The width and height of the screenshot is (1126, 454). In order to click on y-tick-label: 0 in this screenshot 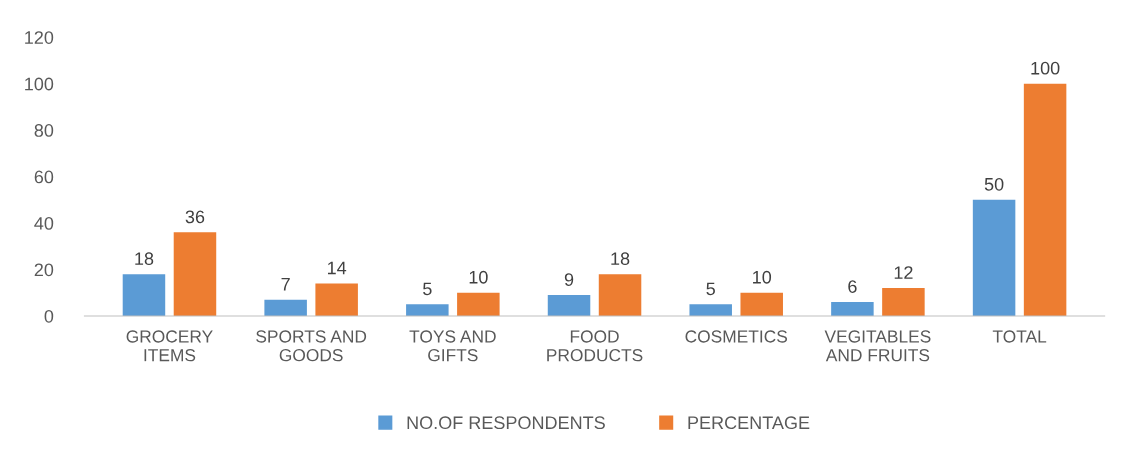, I will do `click(49, 316)`.